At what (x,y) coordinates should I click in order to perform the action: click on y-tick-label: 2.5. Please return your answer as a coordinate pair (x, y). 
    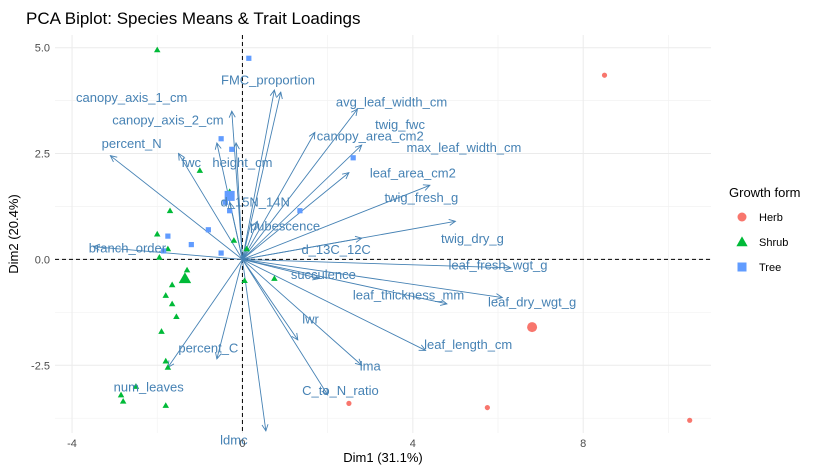
    Looking at the image, I should click on (42, 155).